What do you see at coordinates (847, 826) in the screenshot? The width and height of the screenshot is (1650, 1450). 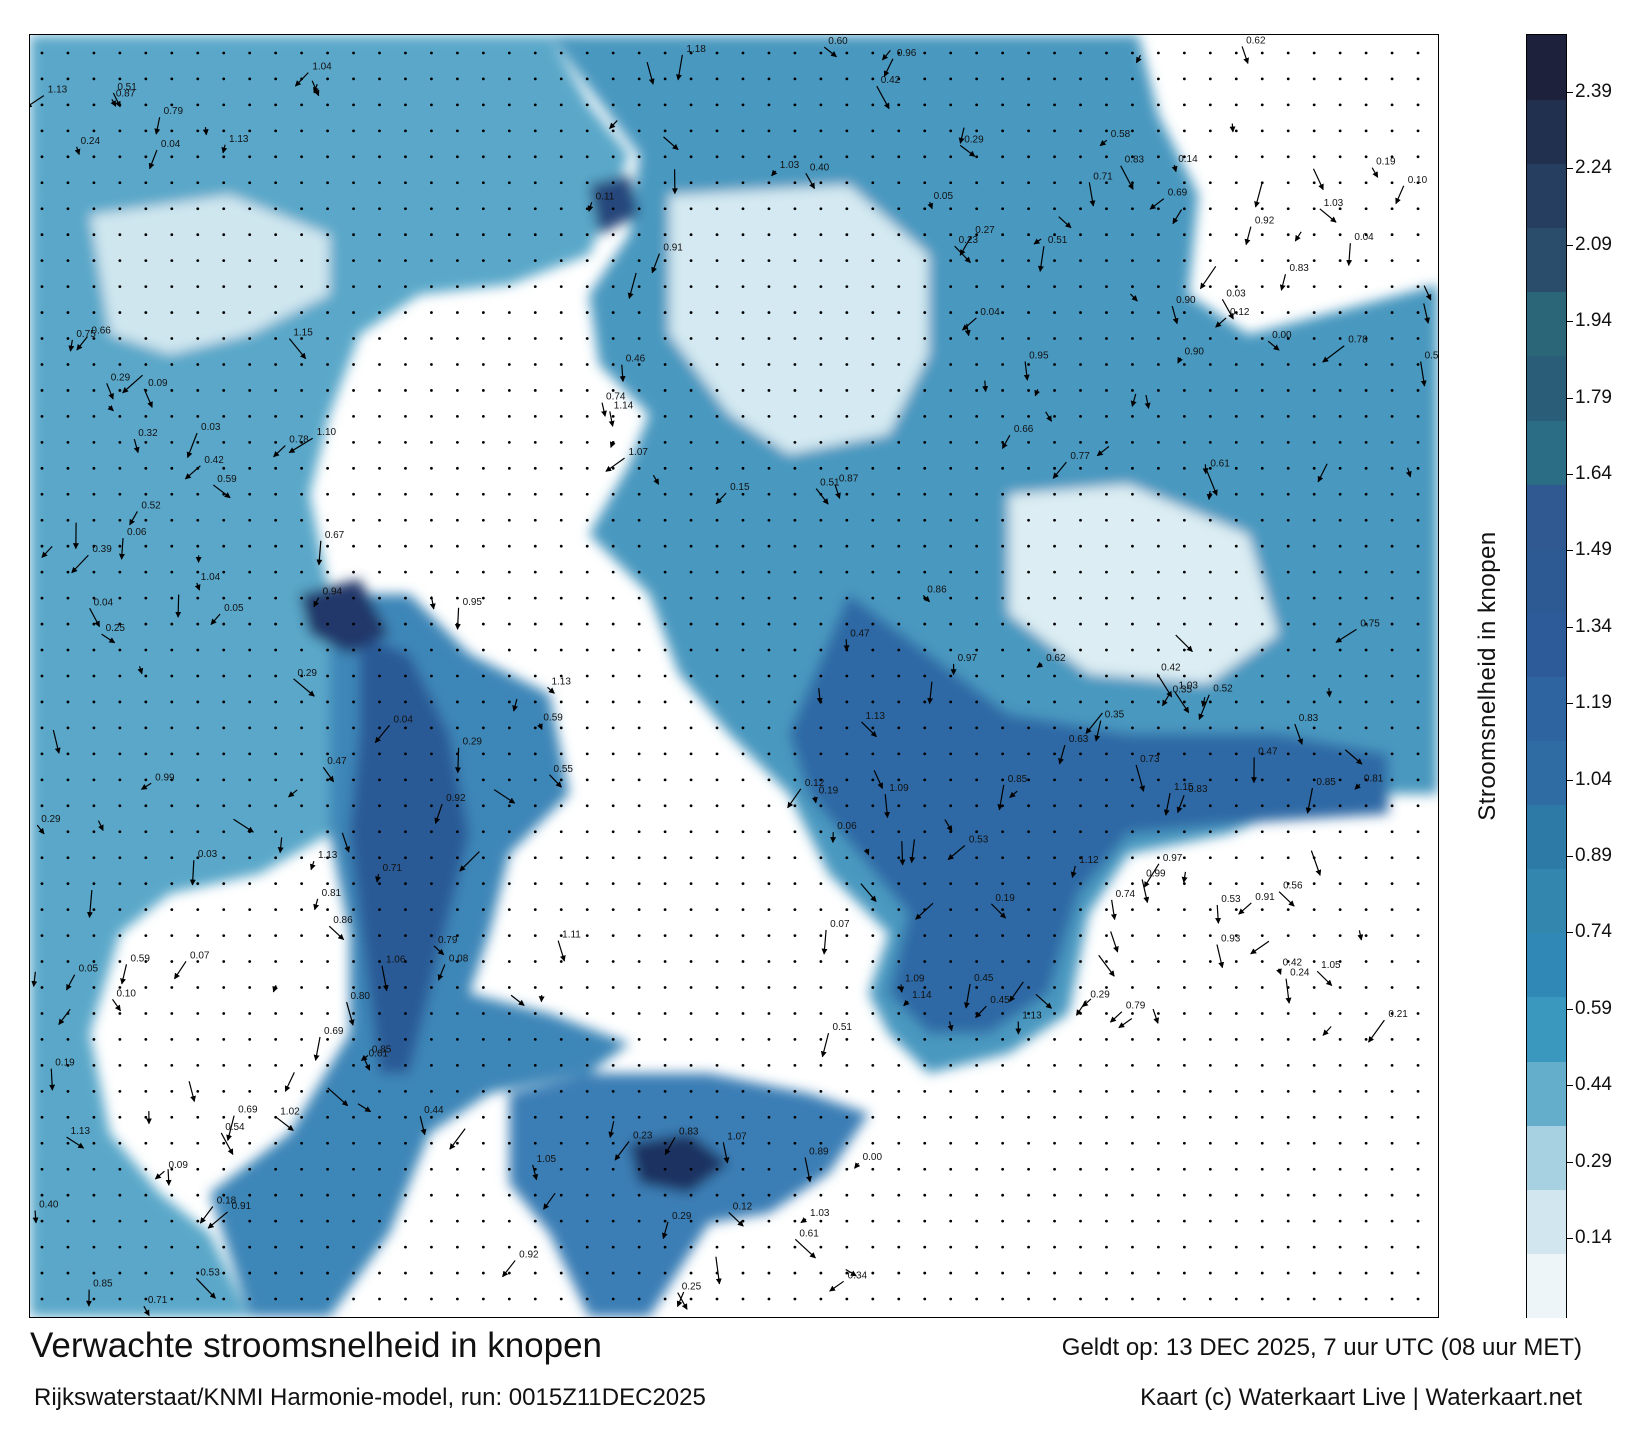 I see `speed-label: 0.06` at bounding box center [847, 826].